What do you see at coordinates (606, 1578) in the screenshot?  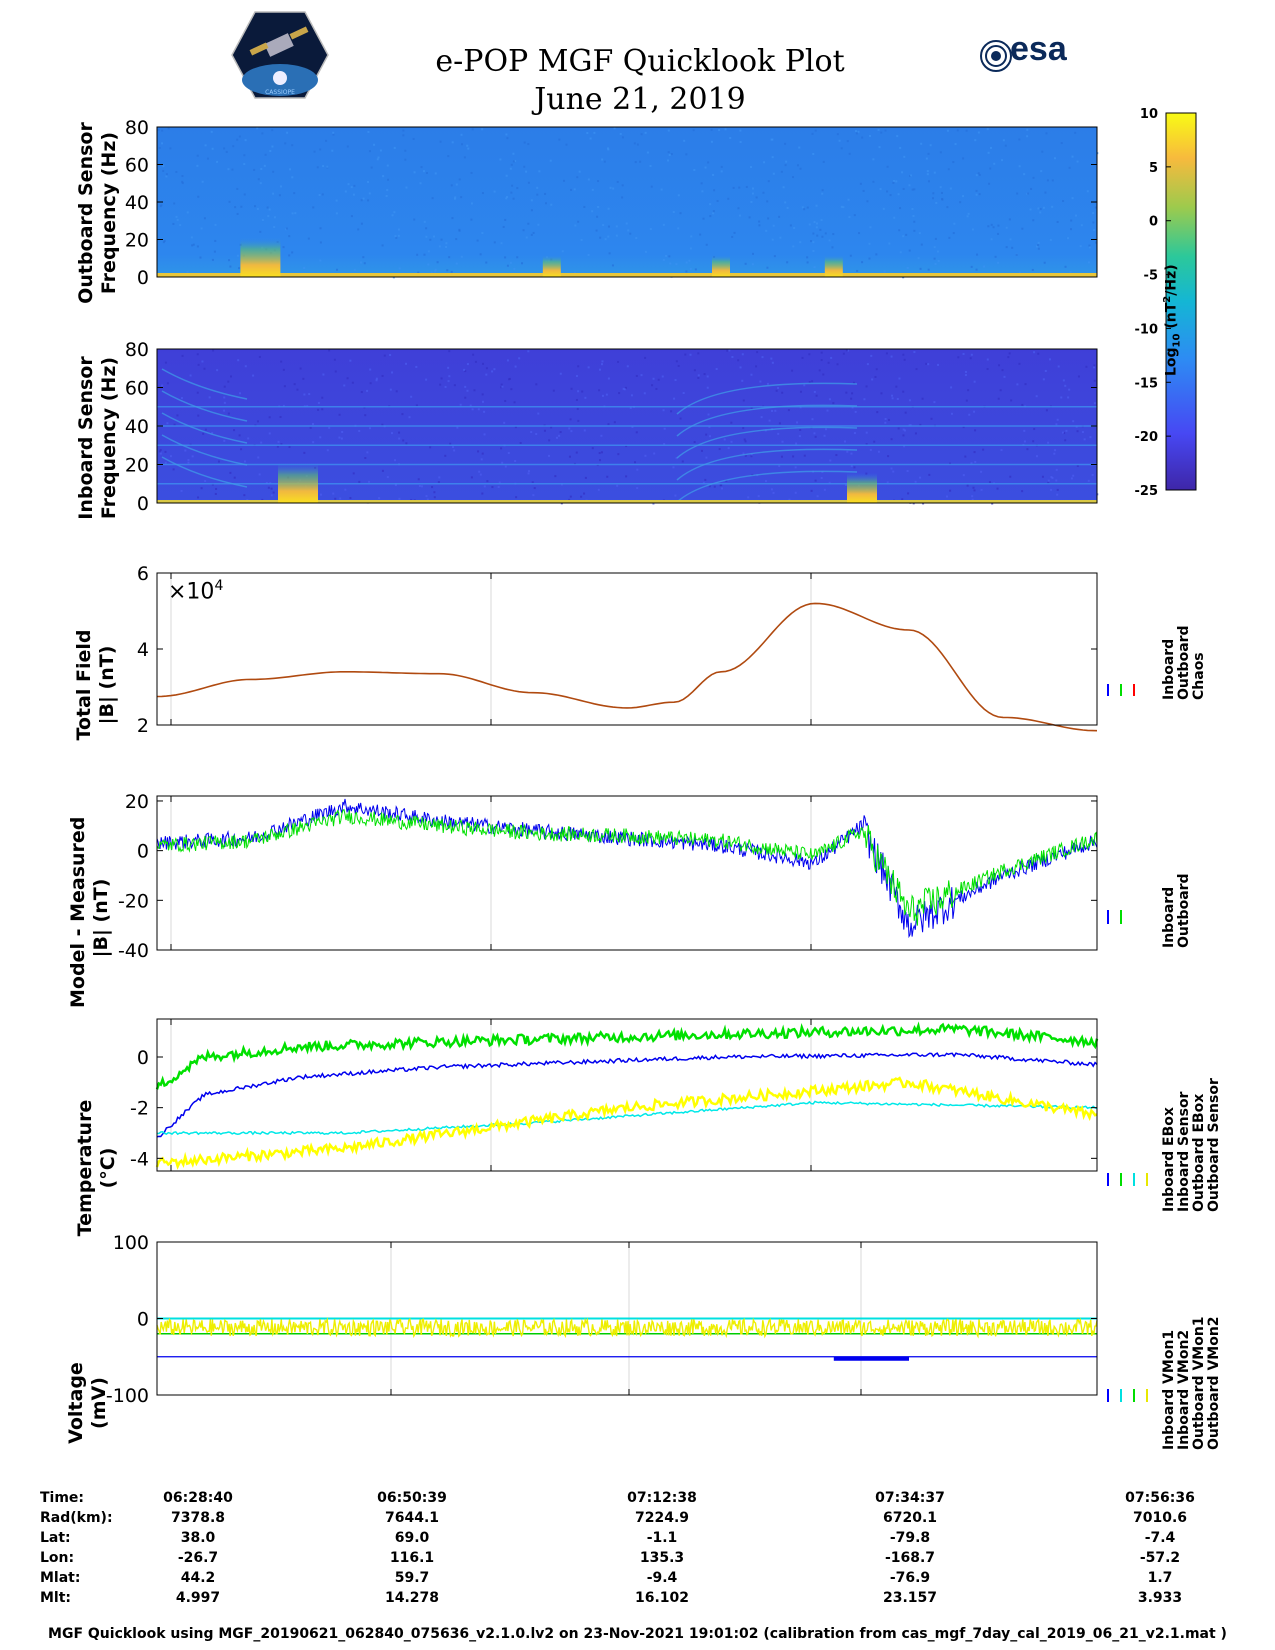 I see `table-row: Mlat: 44.2 59.7 -9.4 -76.9 1.7` at bounding box center [606, 1578].